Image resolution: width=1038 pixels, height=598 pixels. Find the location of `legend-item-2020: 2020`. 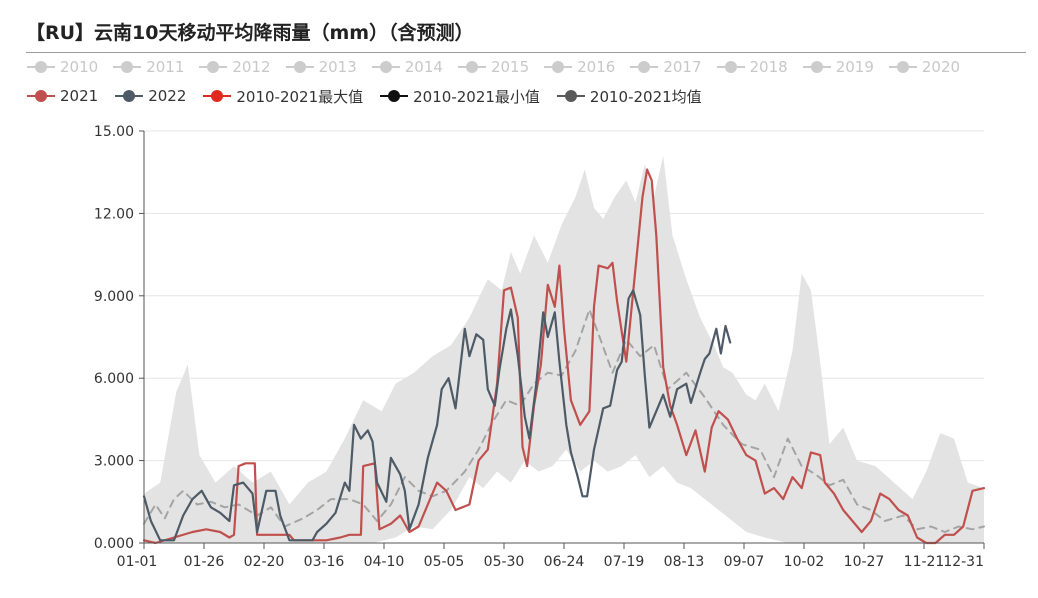

legend-item-2020: 2020 is located at coordinates (924, 67).